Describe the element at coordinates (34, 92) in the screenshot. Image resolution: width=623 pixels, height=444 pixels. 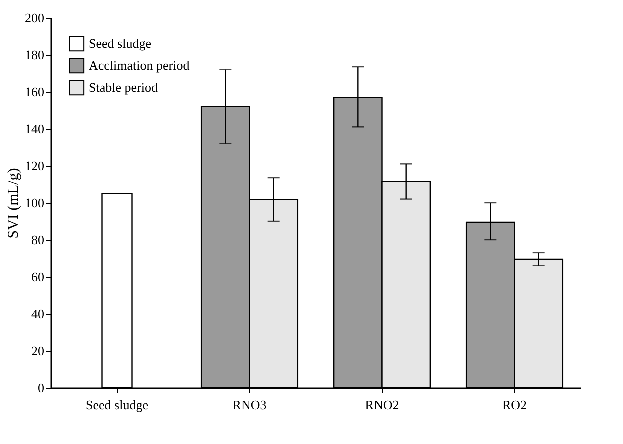
I see `y-tick-label: 160` at that location.